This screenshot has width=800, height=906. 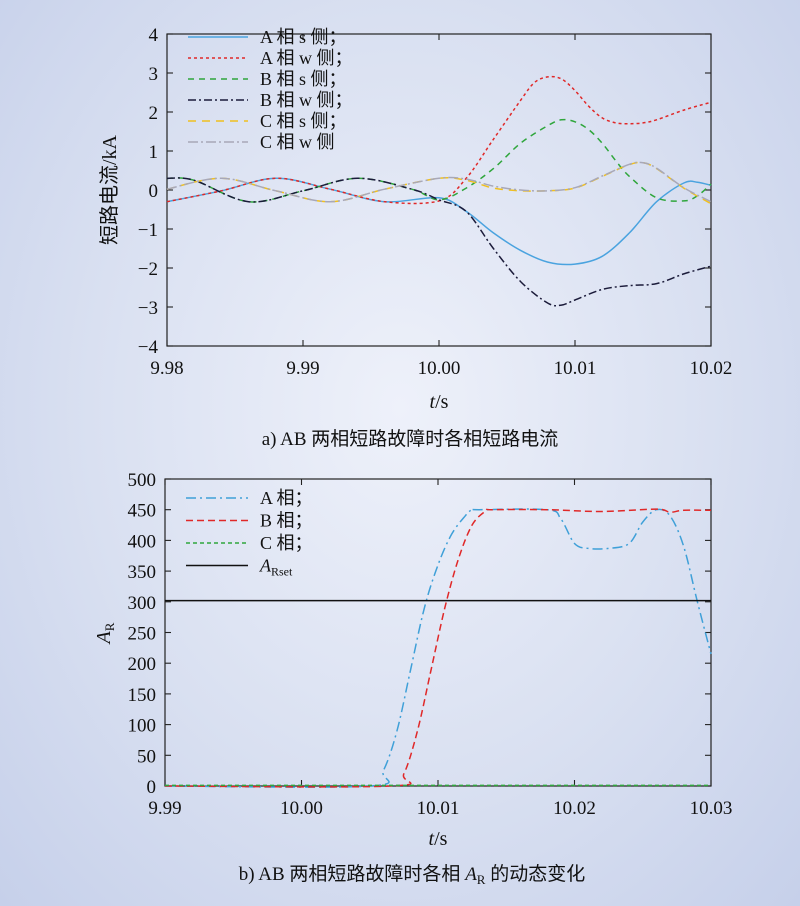 I want to click on y-tick-label: 50, so click(x=146, y=756).